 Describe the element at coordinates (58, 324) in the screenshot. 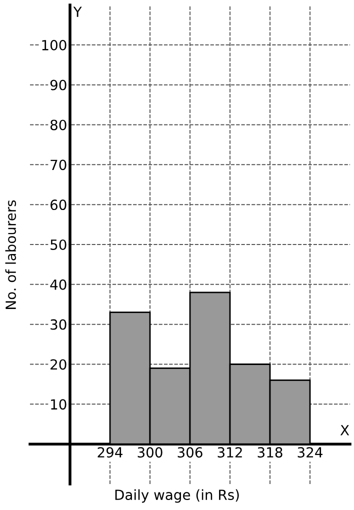

I see `y-tick-label: 30` at that location.